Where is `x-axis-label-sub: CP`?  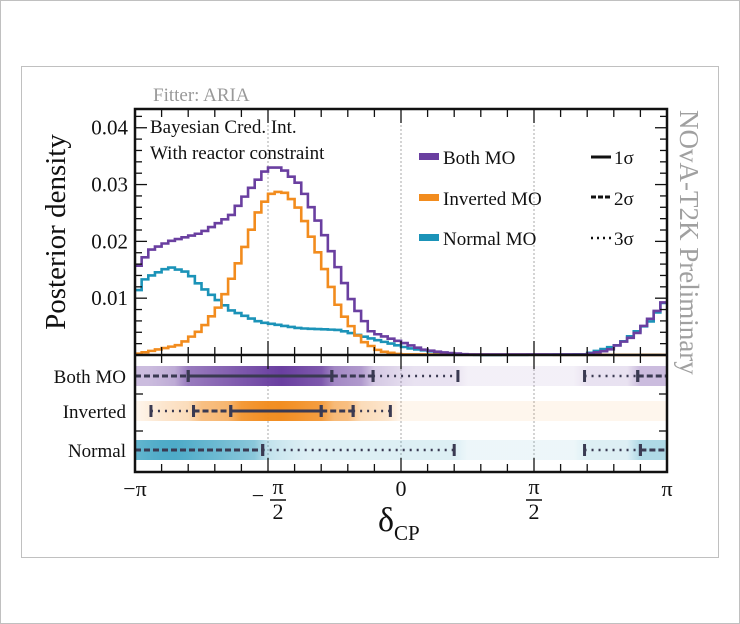 x-axis-label-sub: CP is located at coordinates (407, 533).